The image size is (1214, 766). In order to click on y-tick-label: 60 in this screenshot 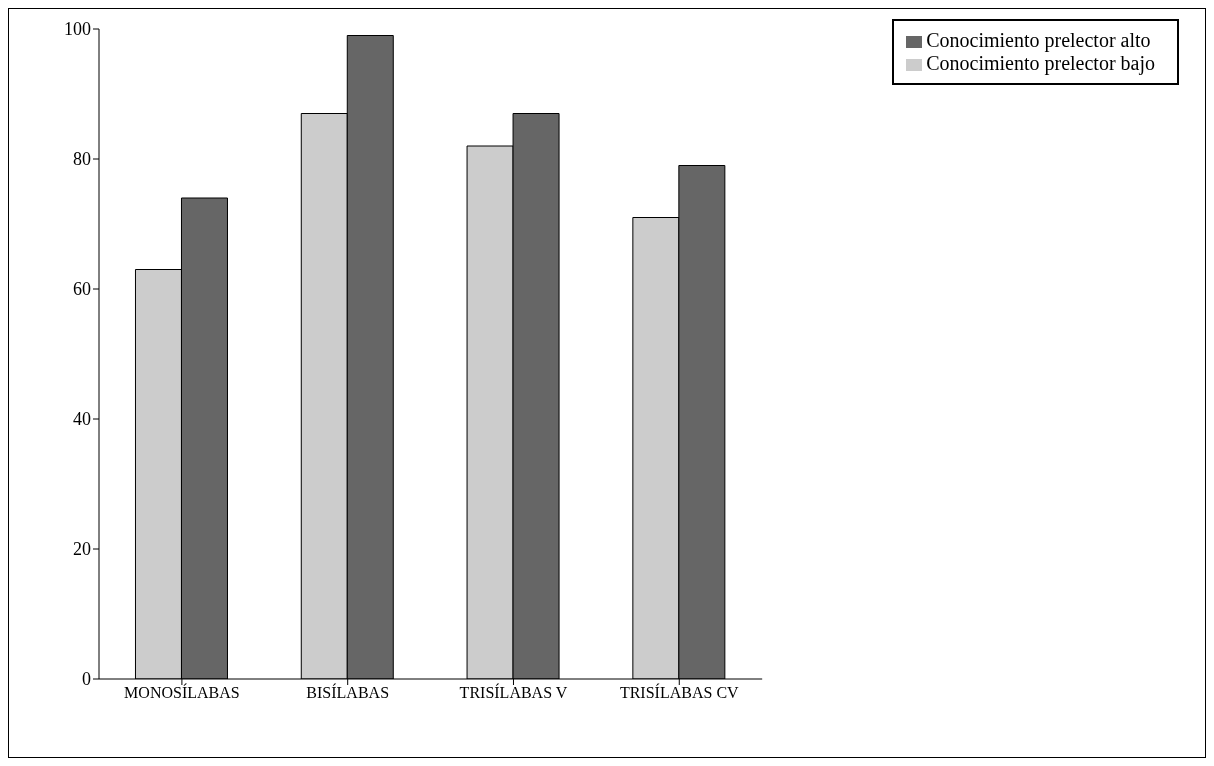, I will do `click(82, 289)`.